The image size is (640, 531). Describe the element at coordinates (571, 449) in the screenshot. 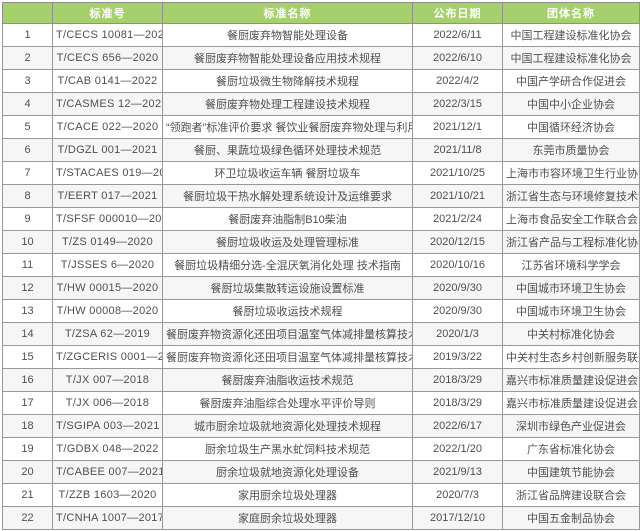

I see `org-name-cell: 广东省标准化协会` at that location.